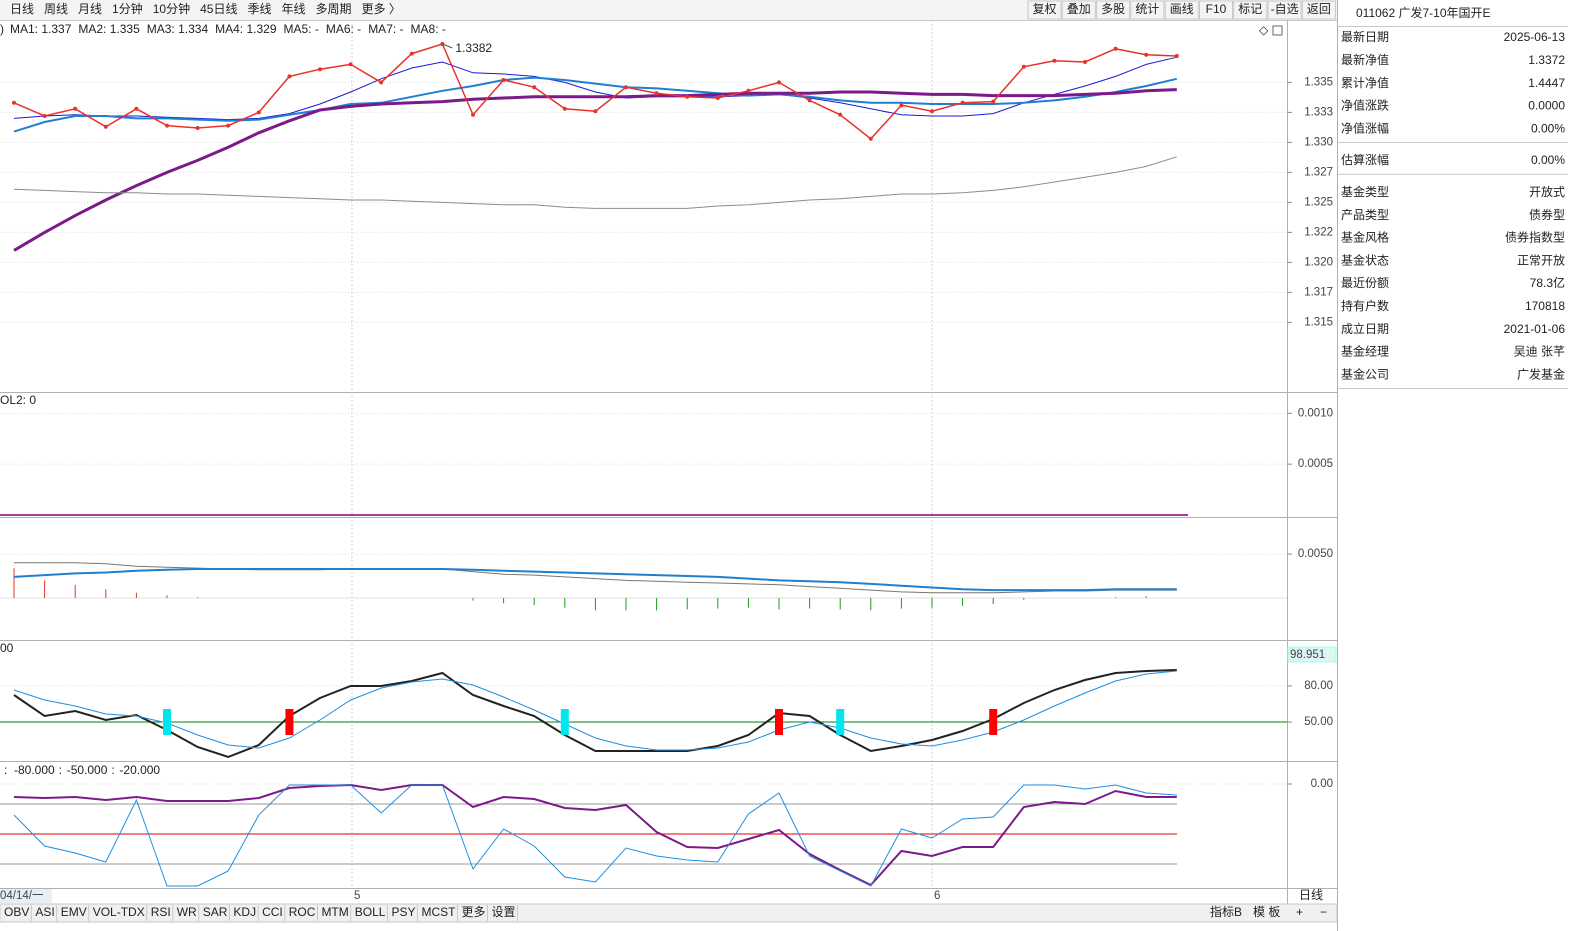  Describe the element at coordinates (171, 8) in the screenshot. I see `period-tab: 10分钟` at that location.